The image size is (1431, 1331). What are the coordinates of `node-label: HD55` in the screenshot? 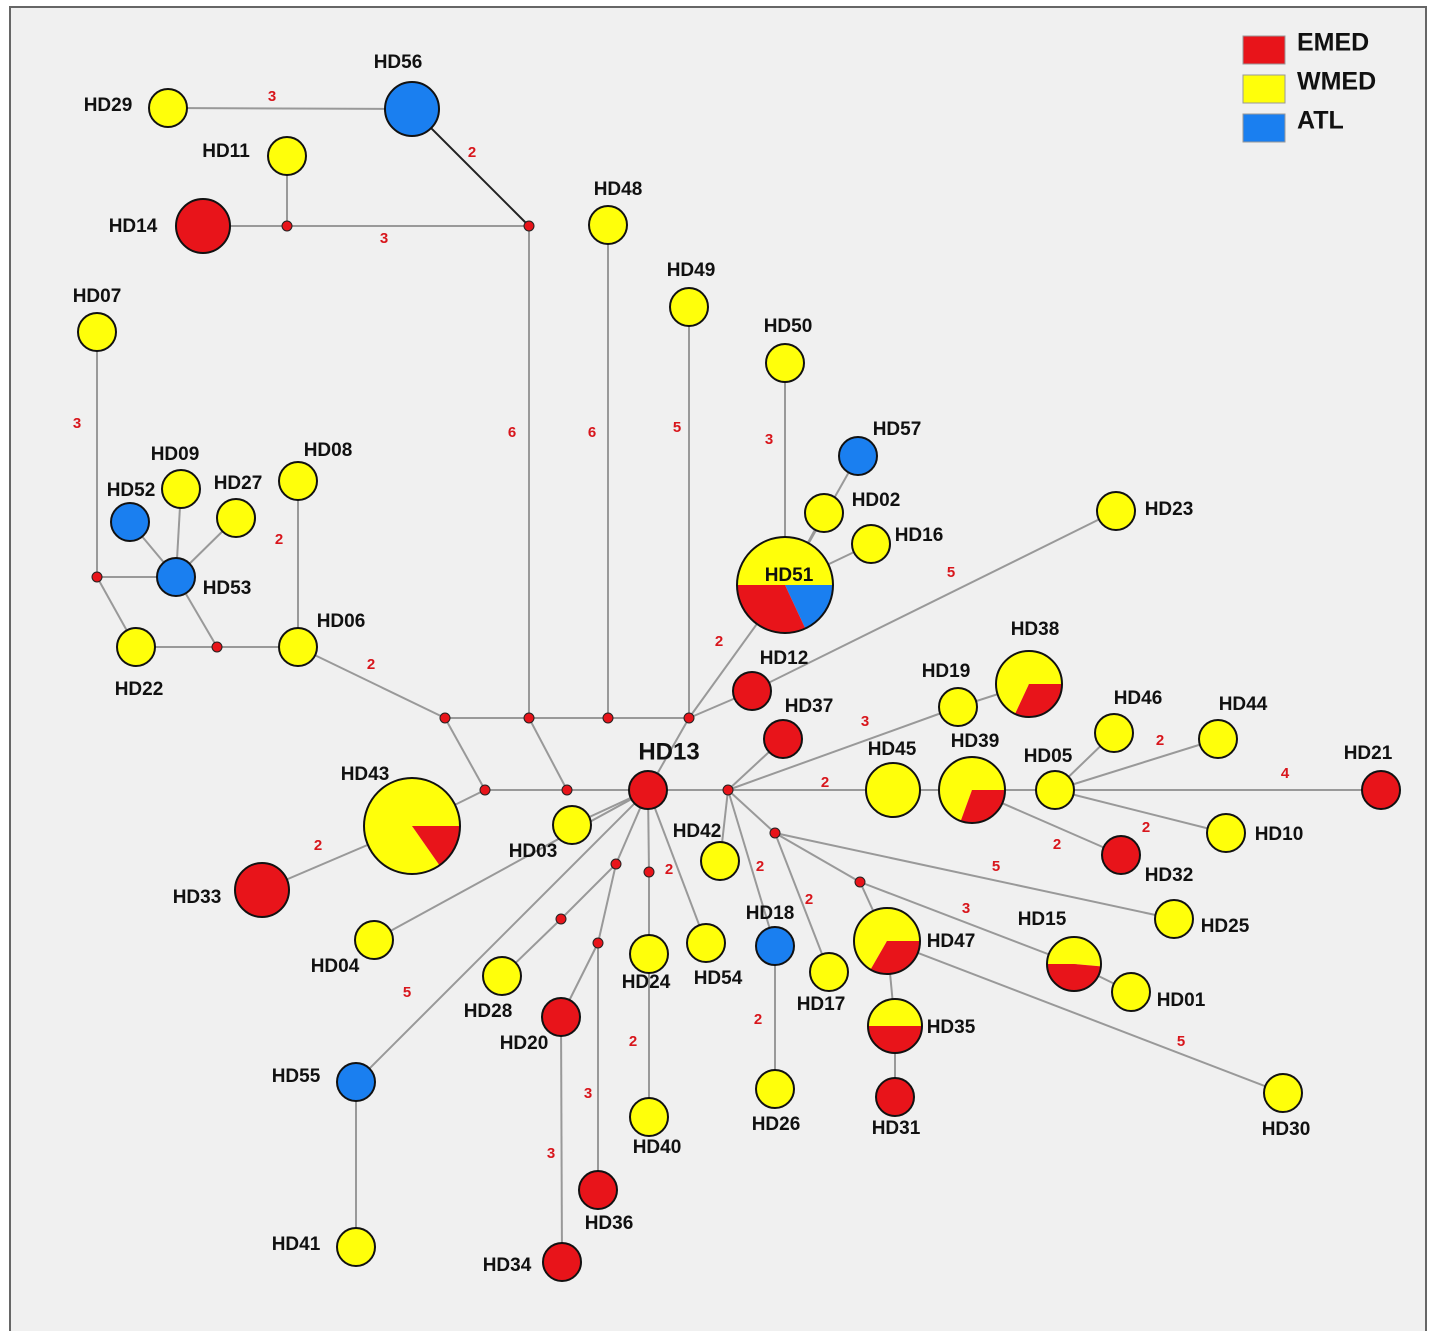 It's located at (296, 1076).